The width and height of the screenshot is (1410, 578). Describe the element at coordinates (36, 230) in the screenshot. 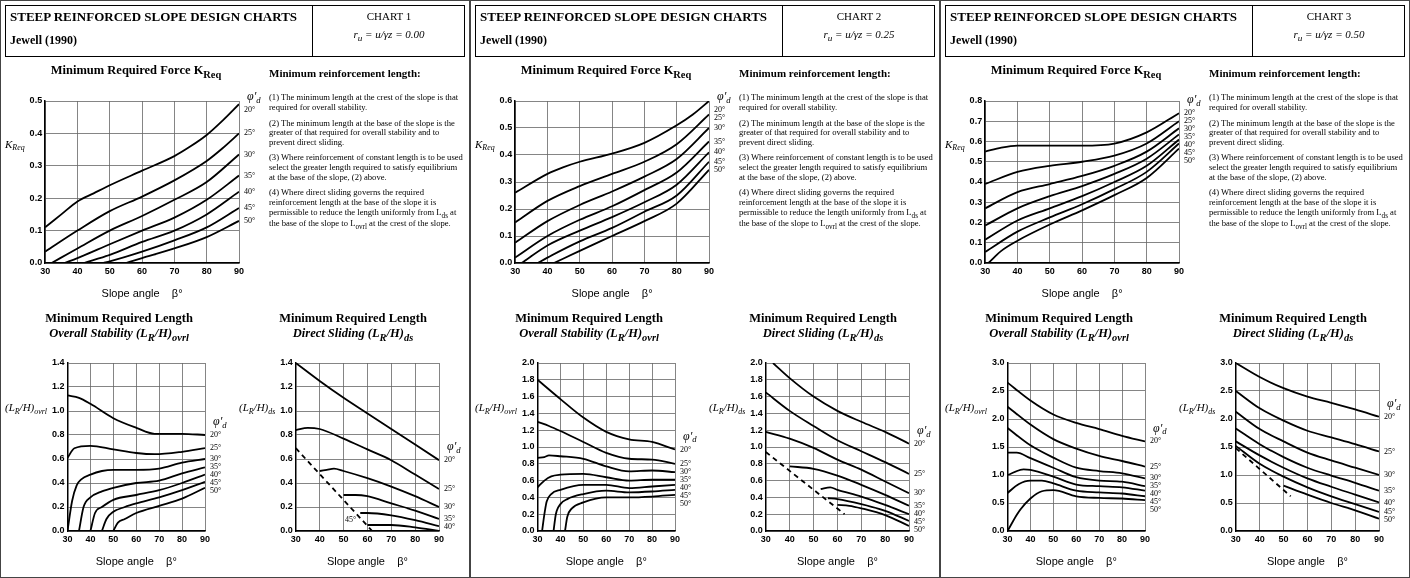

I see `y-tick-label: 0.1` at that location.